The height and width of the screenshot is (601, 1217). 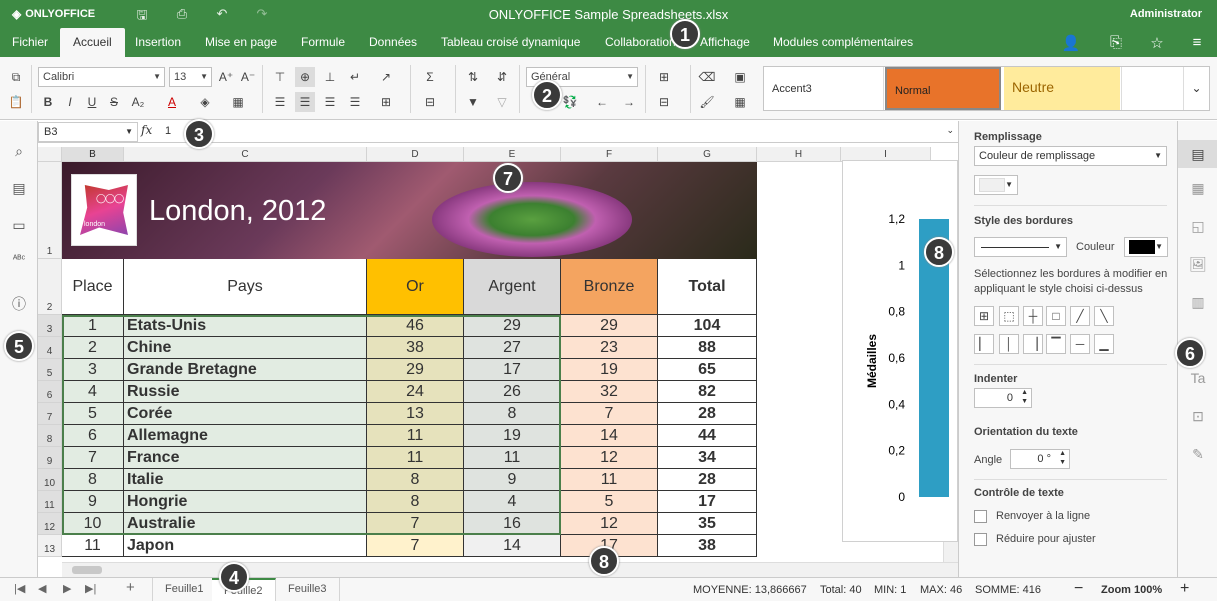 I want to click on row-header-12: 12, so click(x=50, y=524).